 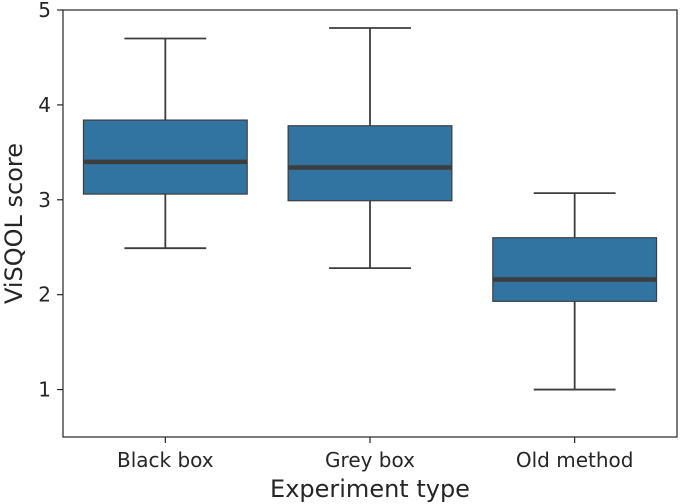 What do you see at coordinates (575, 269) in the screenshot?
I see `box-iqr-old-method` at bounding box center [575, 269].